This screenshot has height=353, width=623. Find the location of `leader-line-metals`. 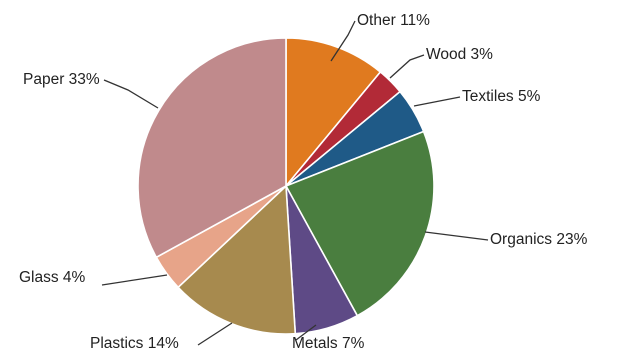

leader-line-metals is located at coordinates (306, 332).